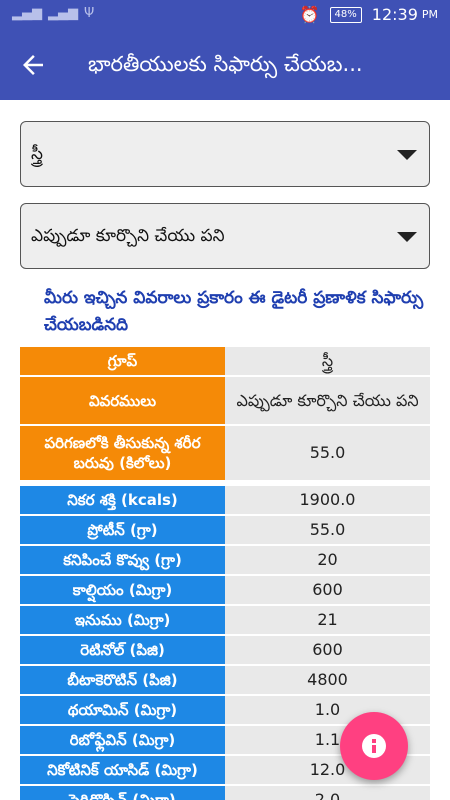 Image resolution: width=450 pixels, height=800 pixels. I want to click on row-label: కాల్షియం (మిగ్రా), so click(122, 590).